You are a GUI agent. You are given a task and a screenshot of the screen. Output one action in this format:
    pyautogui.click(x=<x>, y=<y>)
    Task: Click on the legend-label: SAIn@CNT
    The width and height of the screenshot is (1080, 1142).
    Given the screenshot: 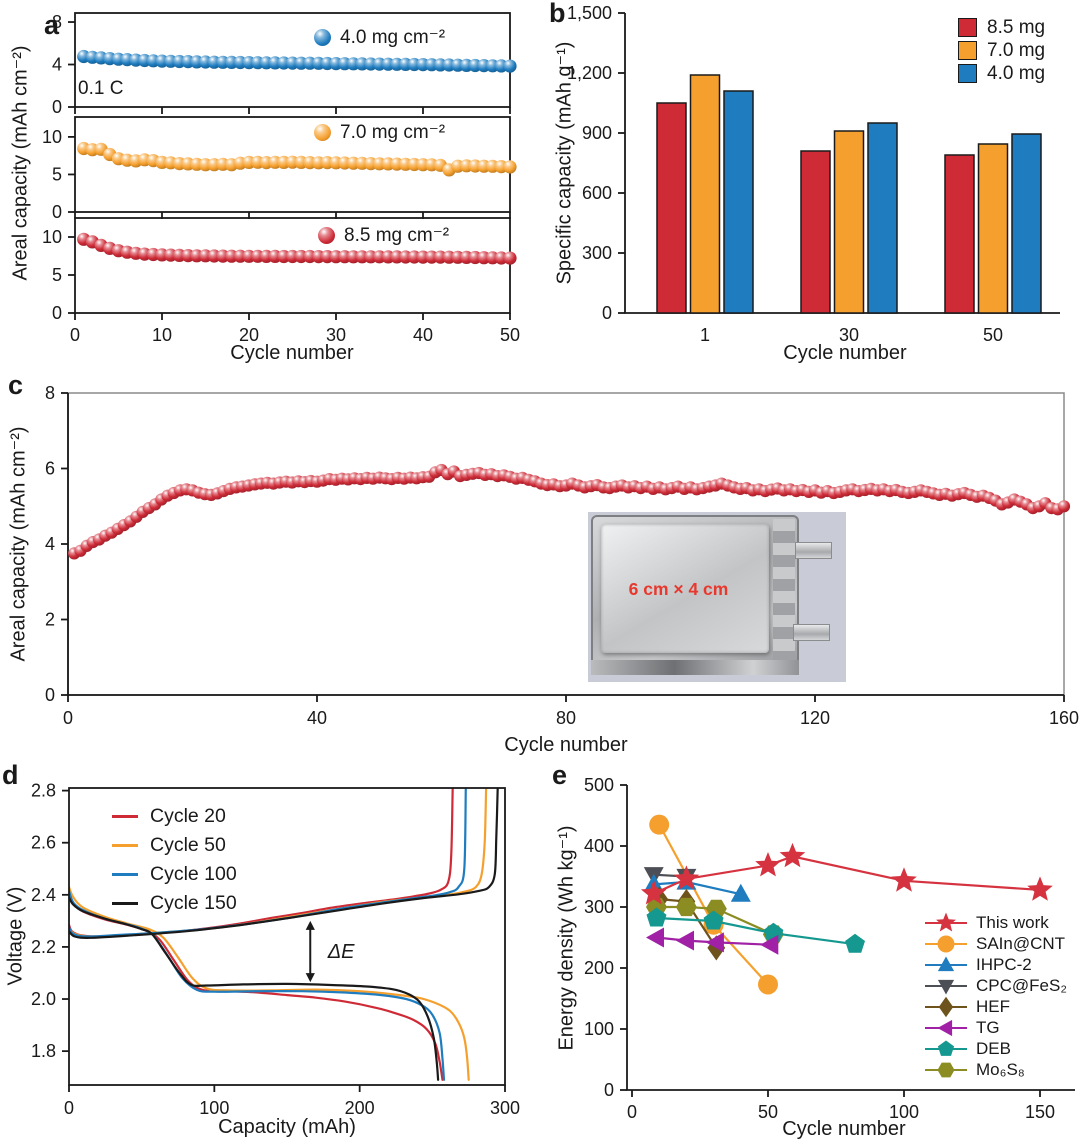 What is the action you would take?
    pyautogui.click(x=1021, y=943)
    